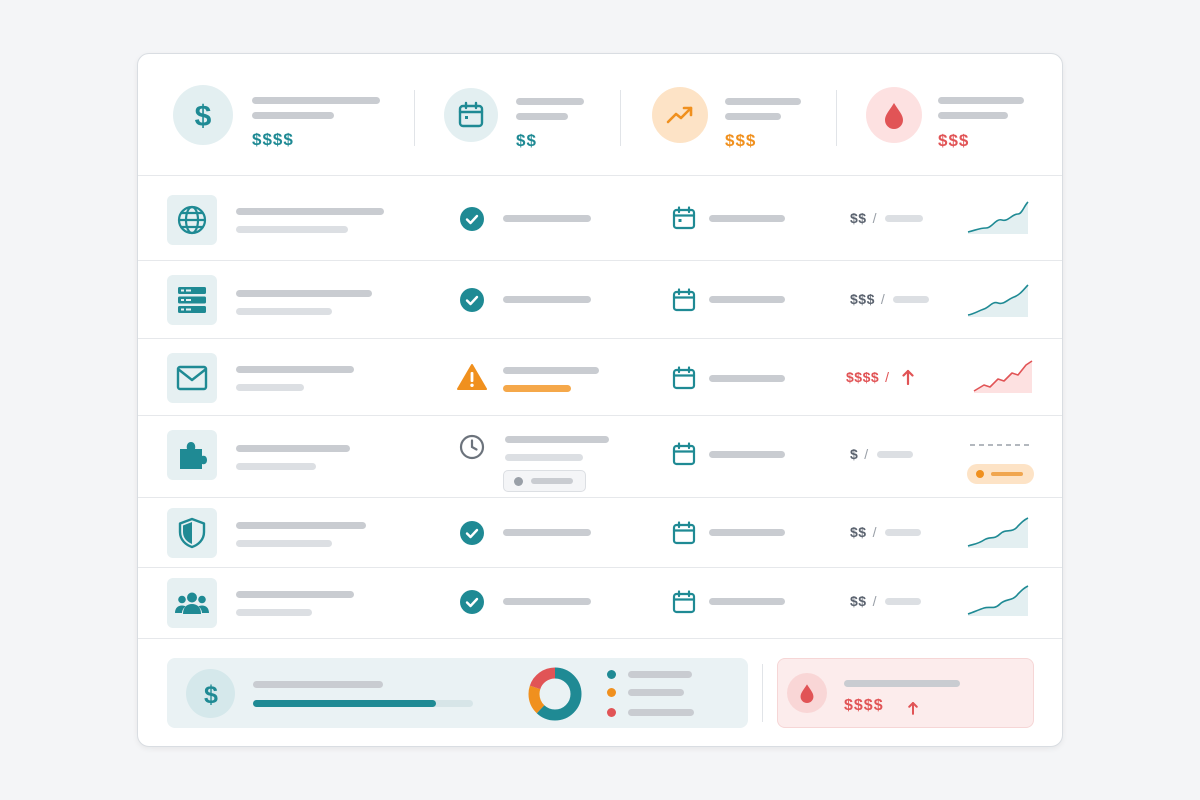 The height and width of the screenshot is (800, 1200). What do you see at coordinates (472, 447) in the screenshot?
I see `clock-icon` at bounding box center [472, 447].